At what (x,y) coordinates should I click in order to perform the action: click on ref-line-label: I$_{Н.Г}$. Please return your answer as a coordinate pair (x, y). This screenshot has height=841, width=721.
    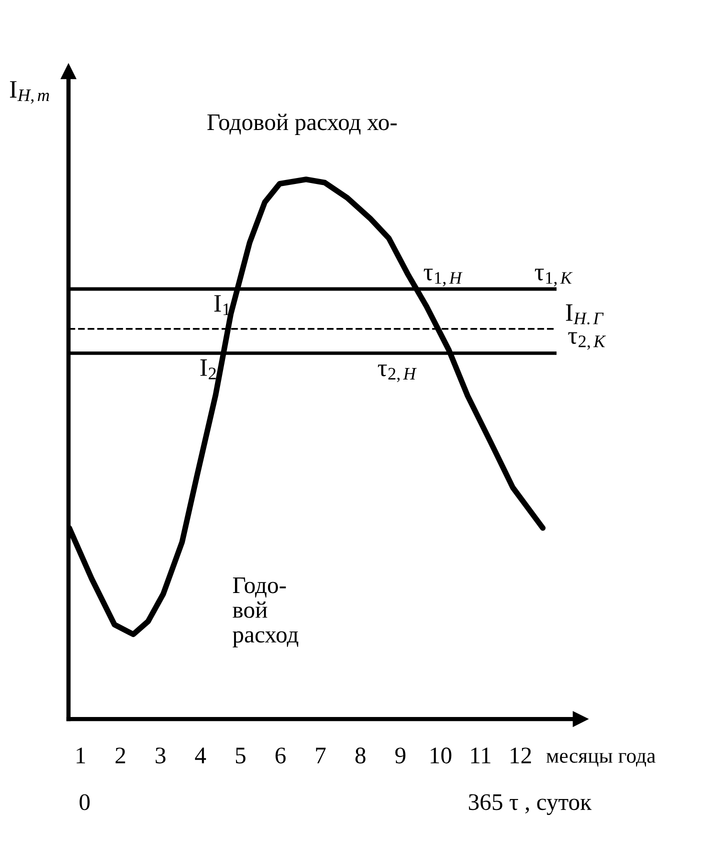
    Looking at the image, I should click on (585, 314).